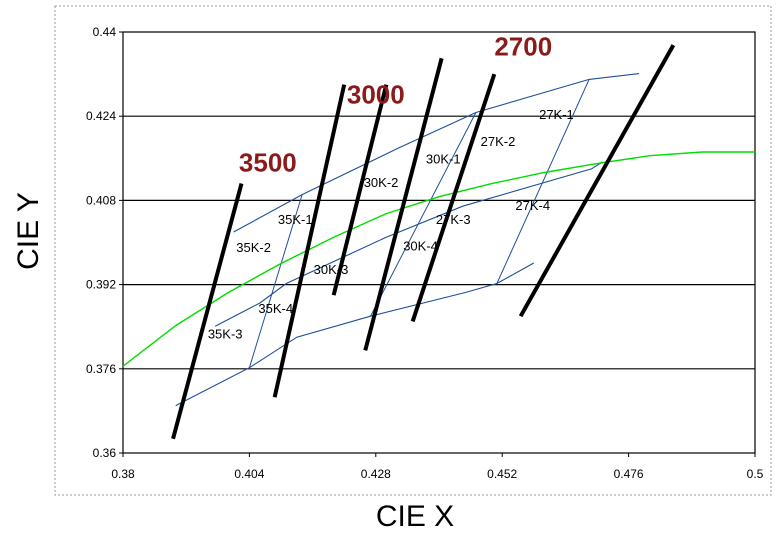  Describe the element at coordinates (101, 200) in the screenshot. I see `y-tick-label: 0.408` at that location.